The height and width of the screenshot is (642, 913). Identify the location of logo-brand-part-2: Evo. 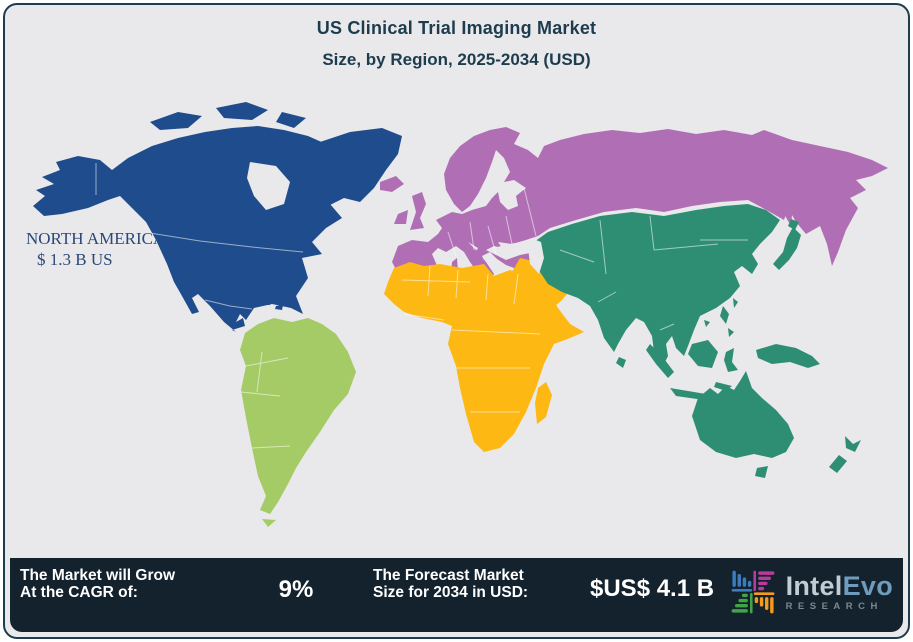
(867, 585).